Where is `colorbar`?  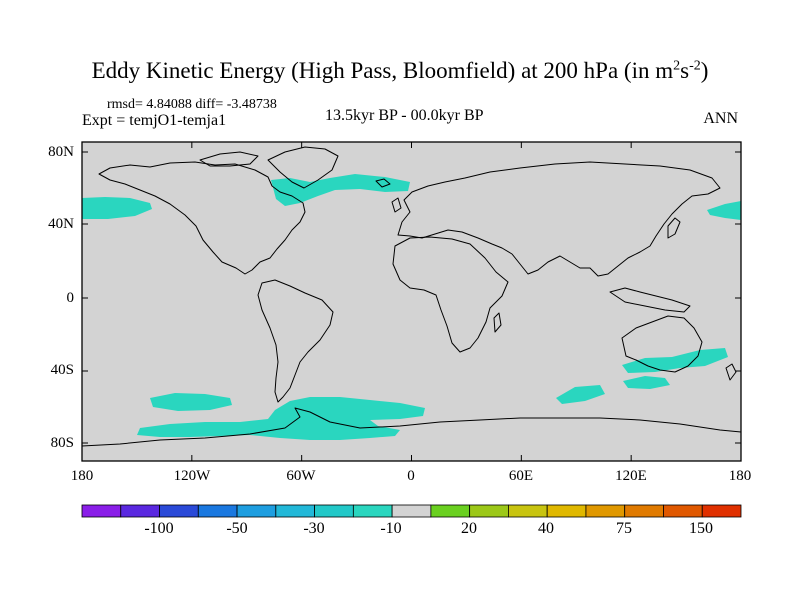
colorbar is located at coordinates (411, 511).